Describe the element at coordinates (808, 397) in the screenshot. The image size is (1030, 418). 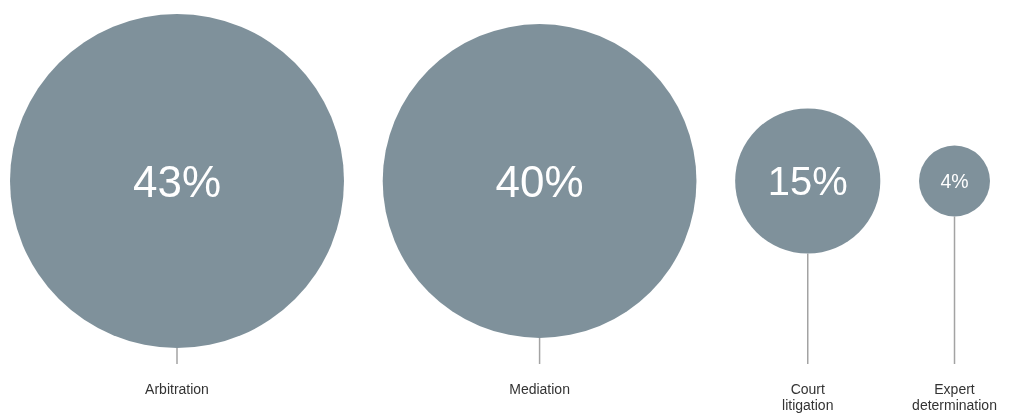
I see `category-label: Court litigation` at that location.